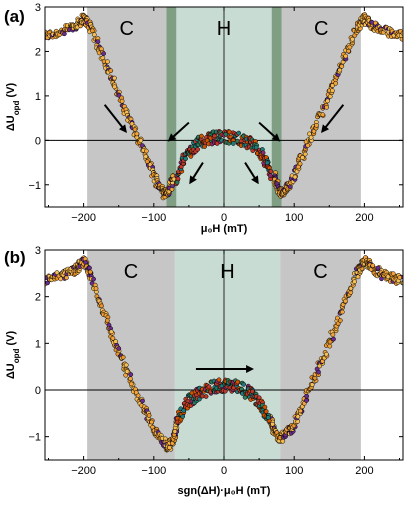 This screenshot has width=415, height=505. I want to click on panel-label: (a), so click(14, 16).